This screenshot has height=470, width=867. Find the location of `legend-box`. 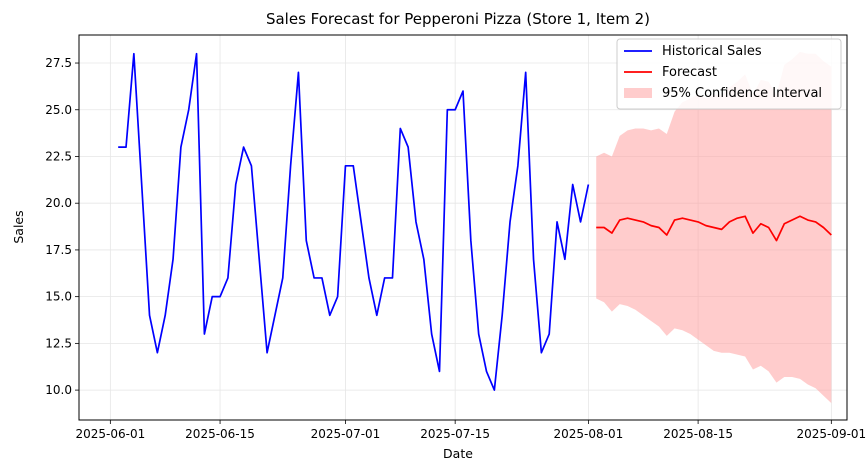

legend-box is located at coordinates (729, 74).